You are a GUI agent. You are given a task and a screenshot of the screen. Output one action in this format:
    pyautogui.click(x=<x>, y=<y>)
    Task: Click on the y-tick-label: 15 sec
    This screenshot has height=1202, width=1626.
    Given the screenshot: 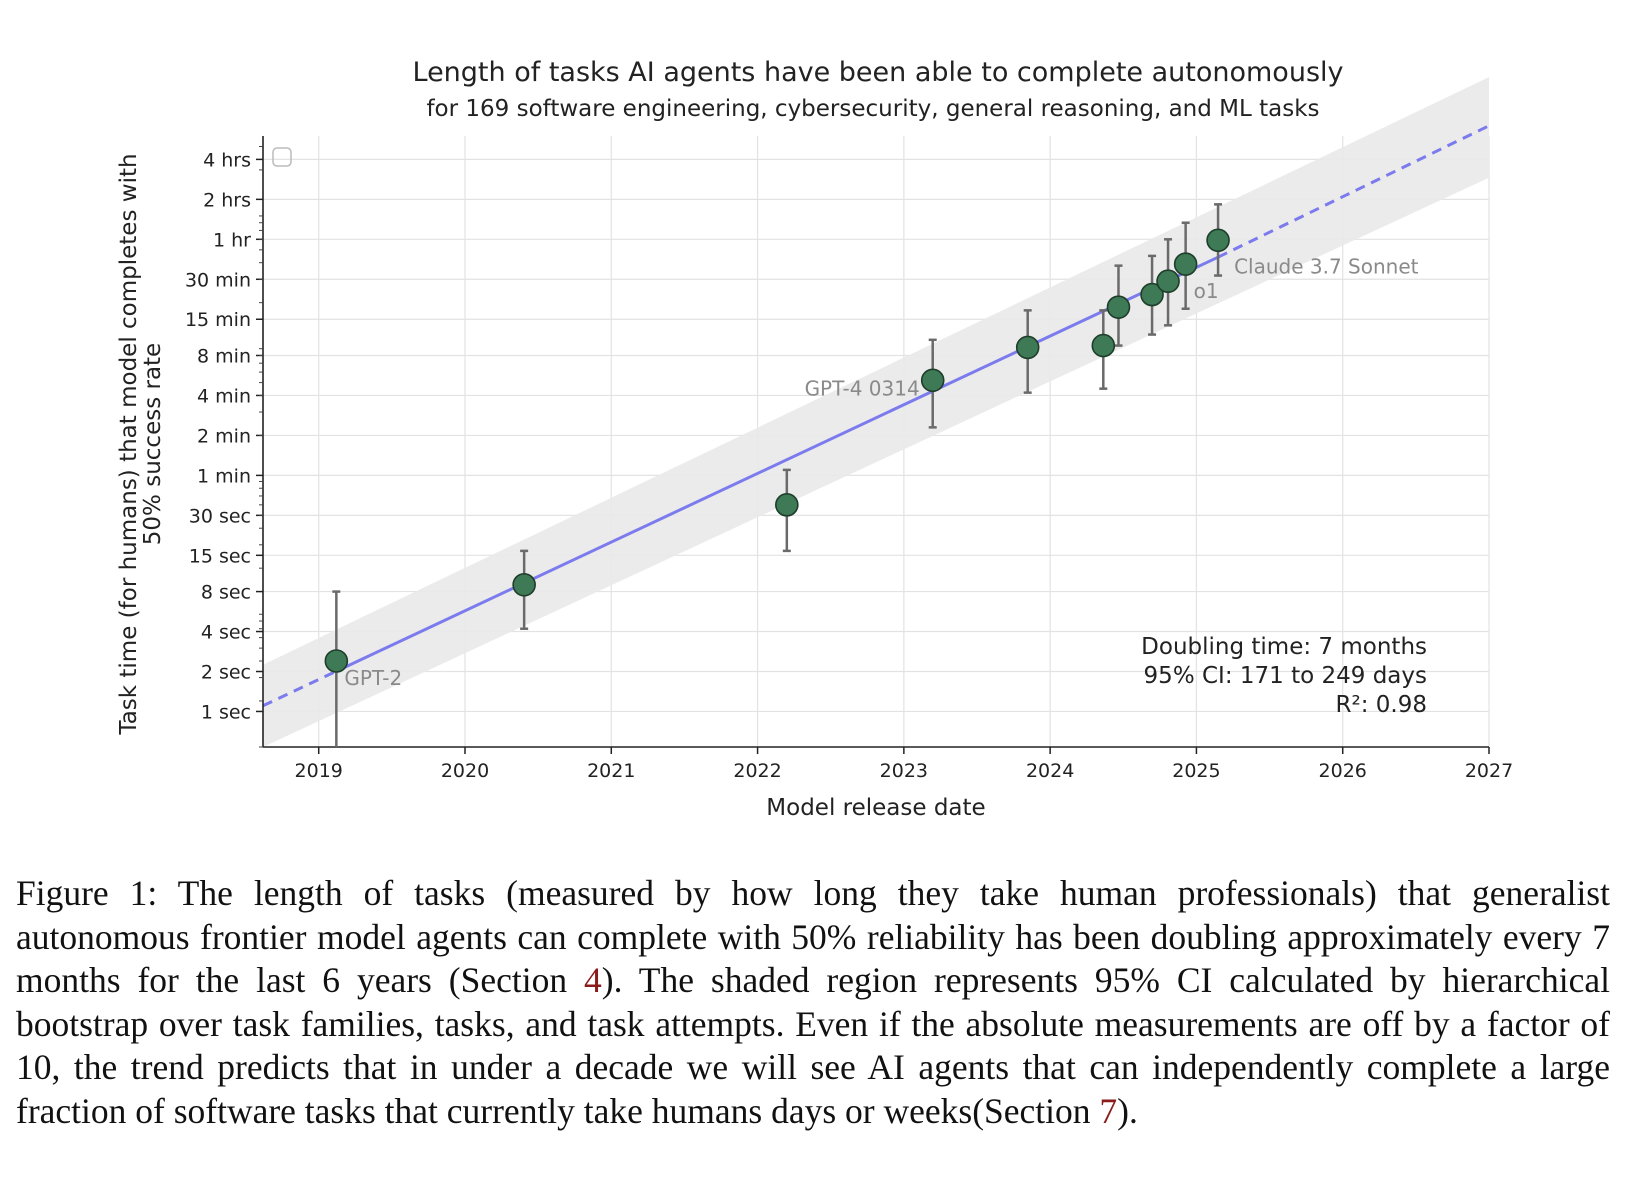 What is the action you would take?
    pyautogui.click(x=220, y=556)
    